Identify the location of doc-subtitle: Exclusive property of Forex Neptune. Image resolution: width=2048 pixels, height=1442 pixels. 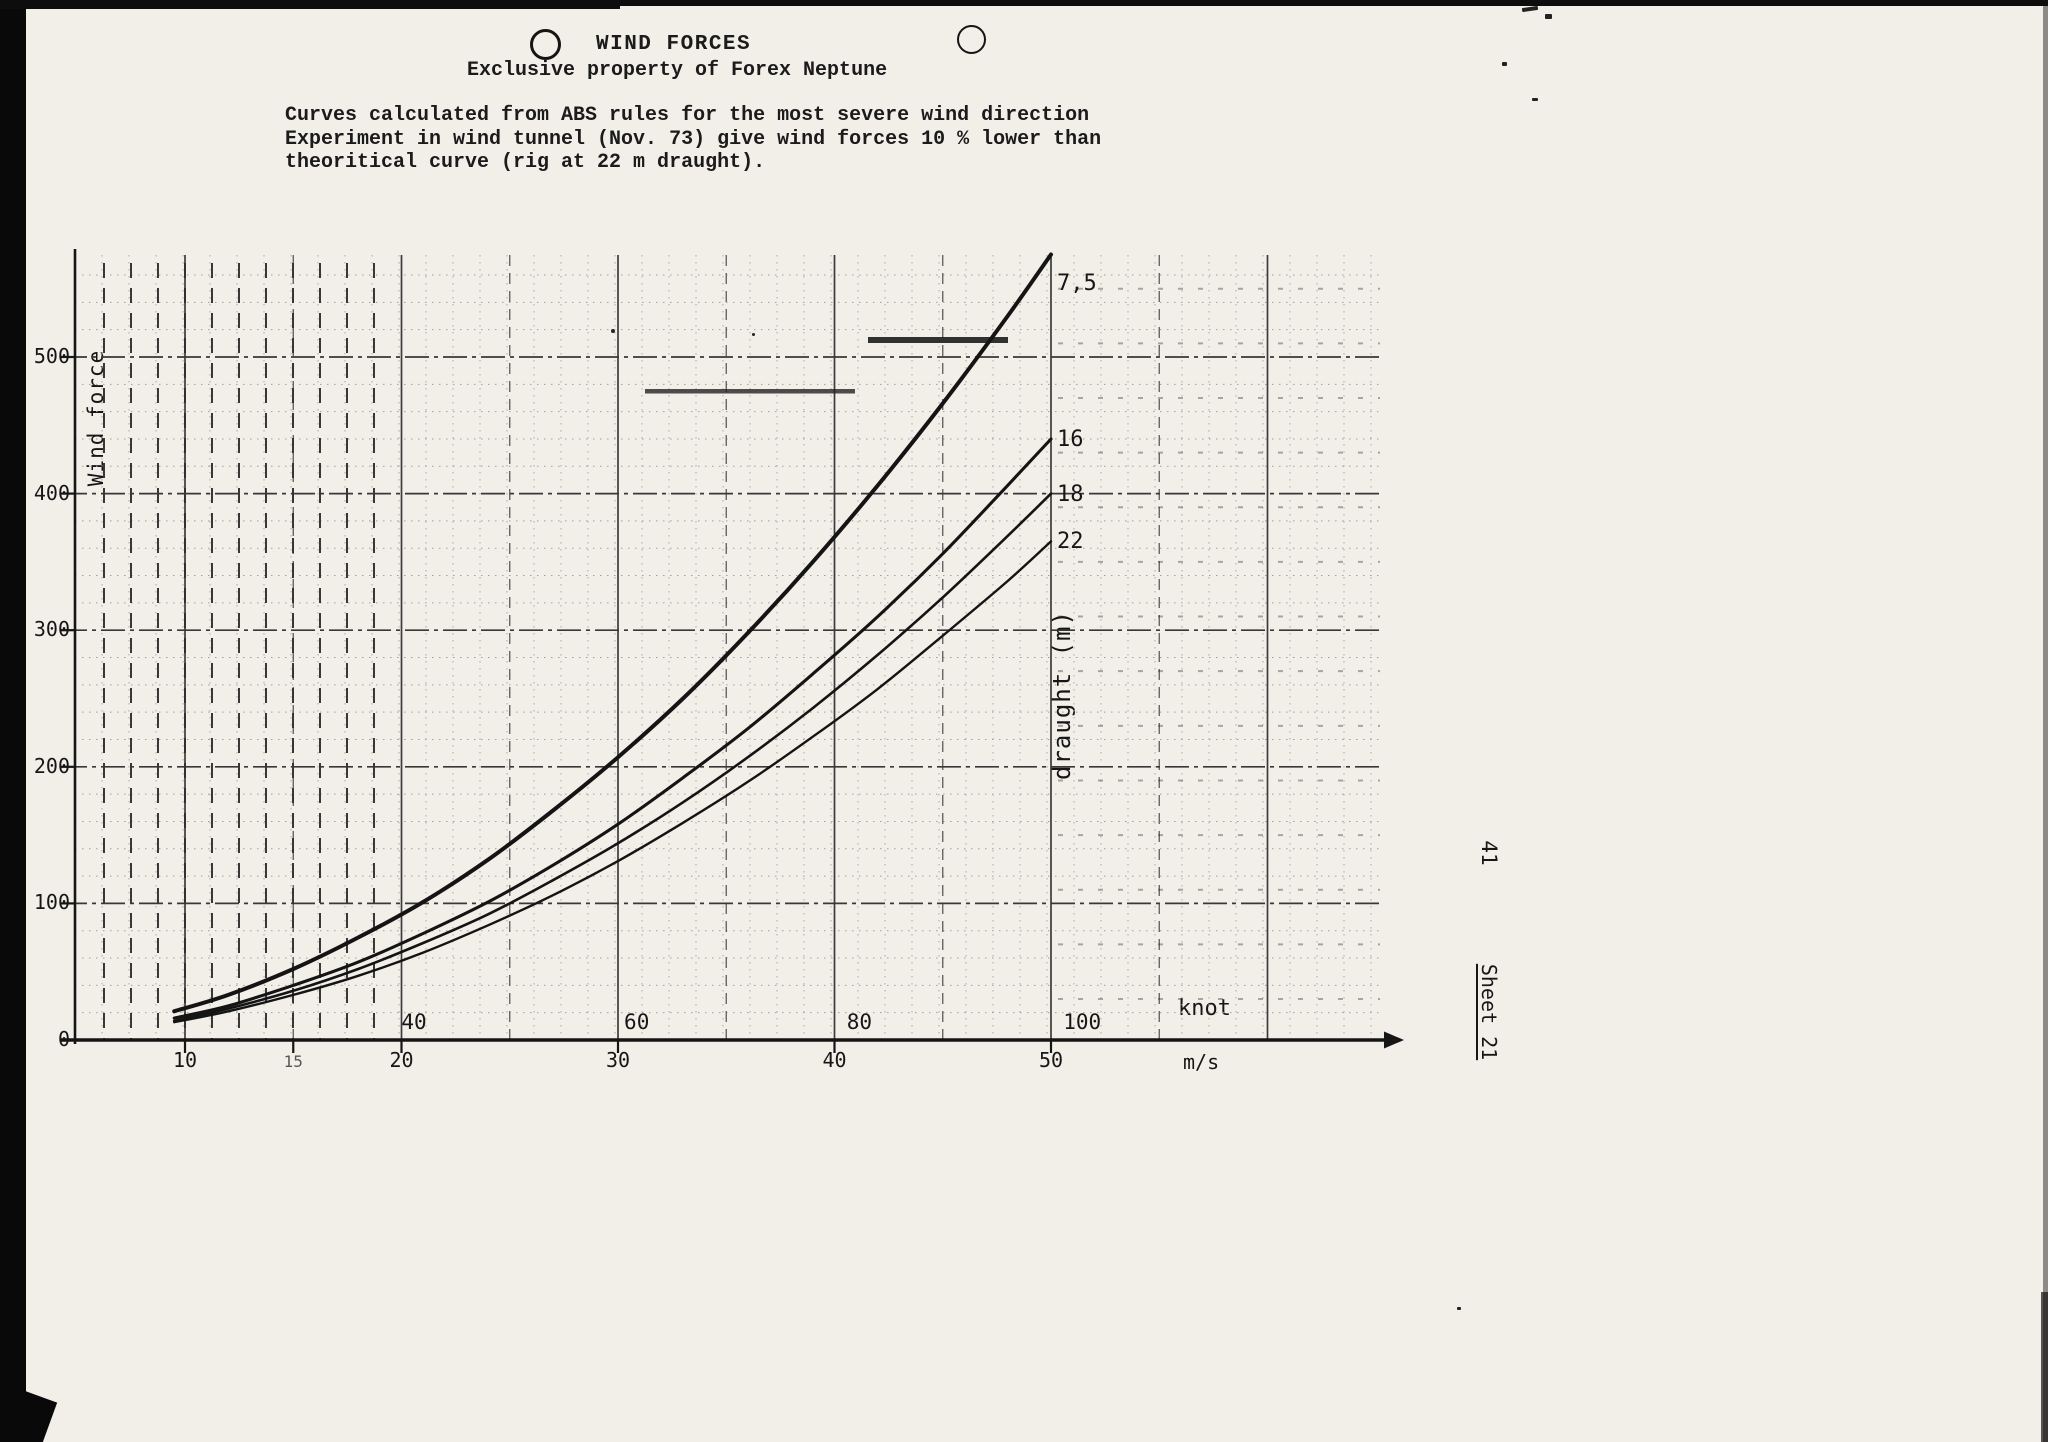
(677, 70).